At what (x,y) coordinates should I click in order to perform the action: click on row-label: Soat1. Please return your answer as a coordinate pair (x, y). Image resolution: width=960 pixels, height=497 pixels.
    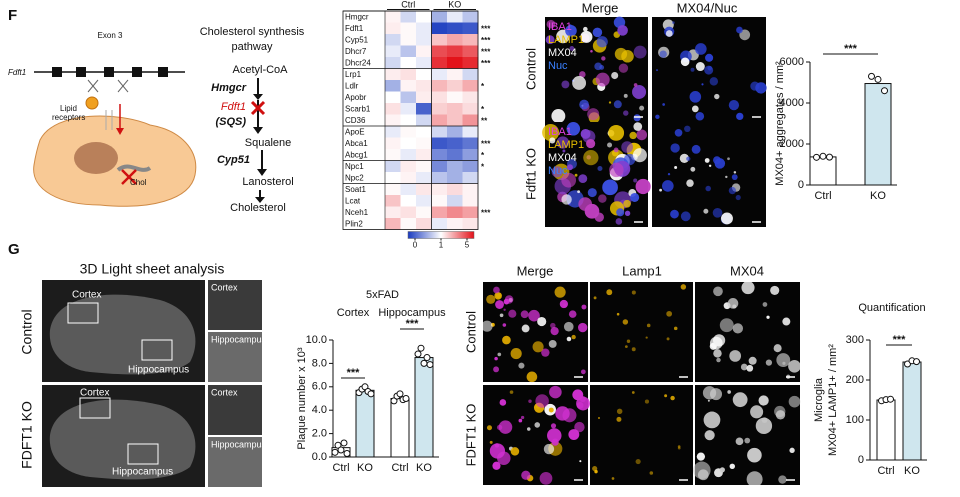
    Looking at the image, I should click on (355, 189).